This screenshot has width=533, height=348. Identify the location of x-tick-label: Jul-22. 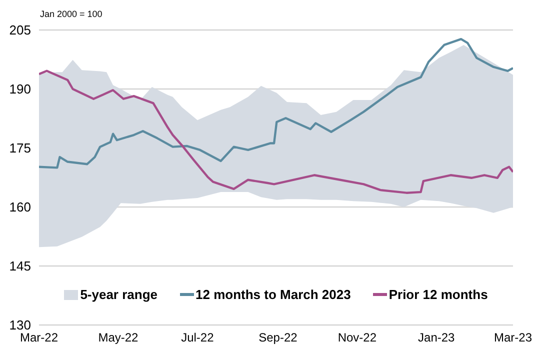
(197, 337).